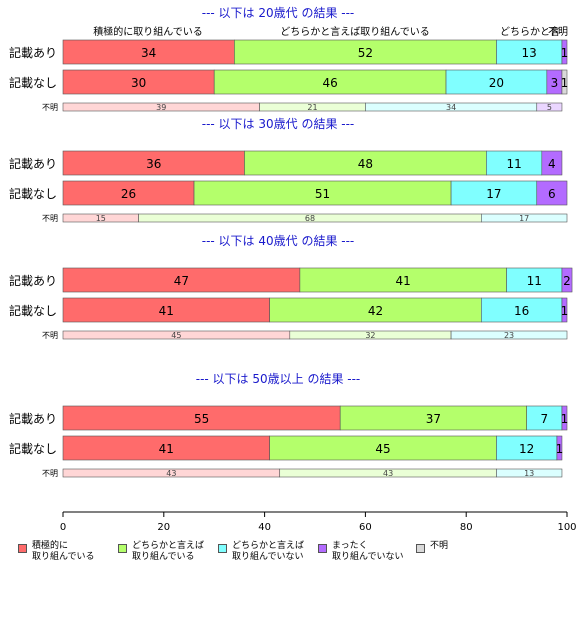 This screenshot has height=636, width=580. What do you see at coordinates (268, 551) in the screenshot?
I see `legend-label-somewhat-inactive: どちらかと言えば 取り組んでいない` at bounding box center [268, 551].